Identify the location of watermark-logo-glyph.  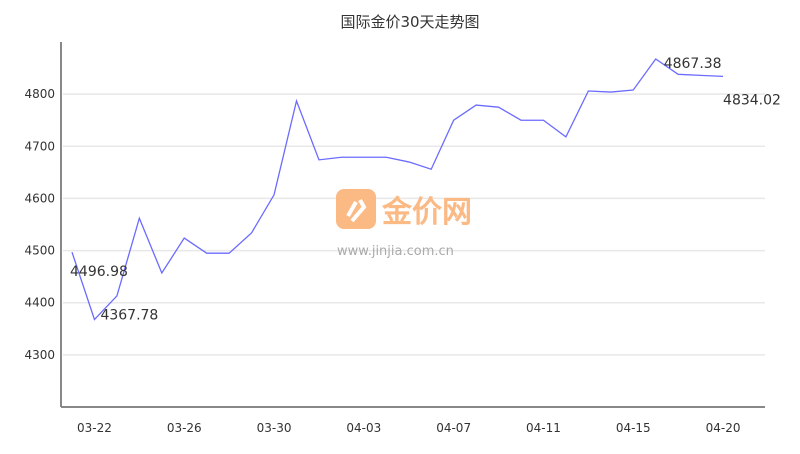
(356, 211).